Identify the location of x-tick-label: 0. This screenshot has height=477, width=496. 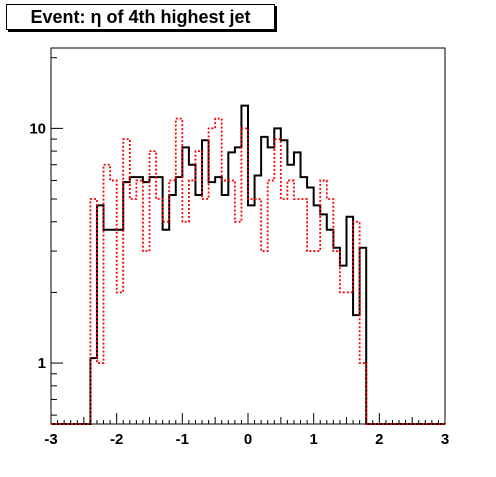
(248, 439).